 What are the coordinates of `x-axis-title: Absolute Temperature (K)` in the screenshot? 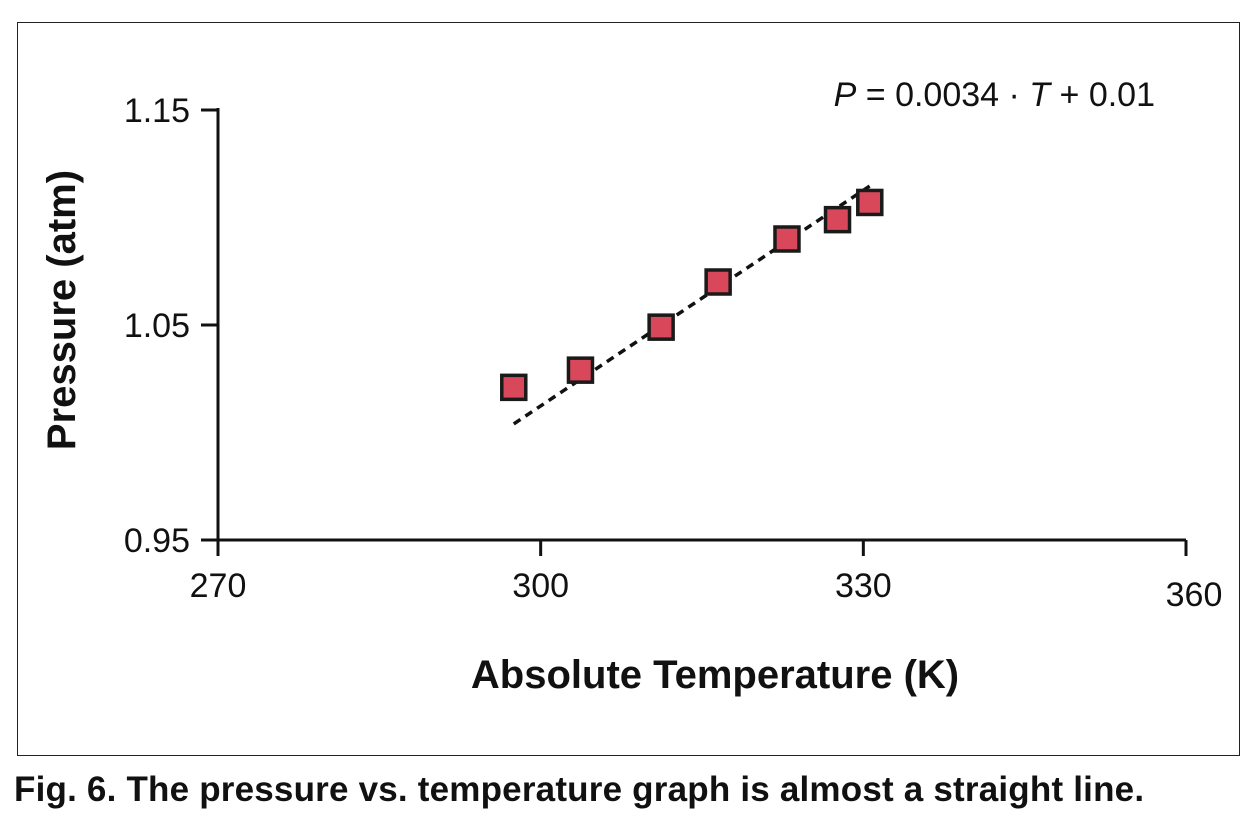 It's located at (715, 675).